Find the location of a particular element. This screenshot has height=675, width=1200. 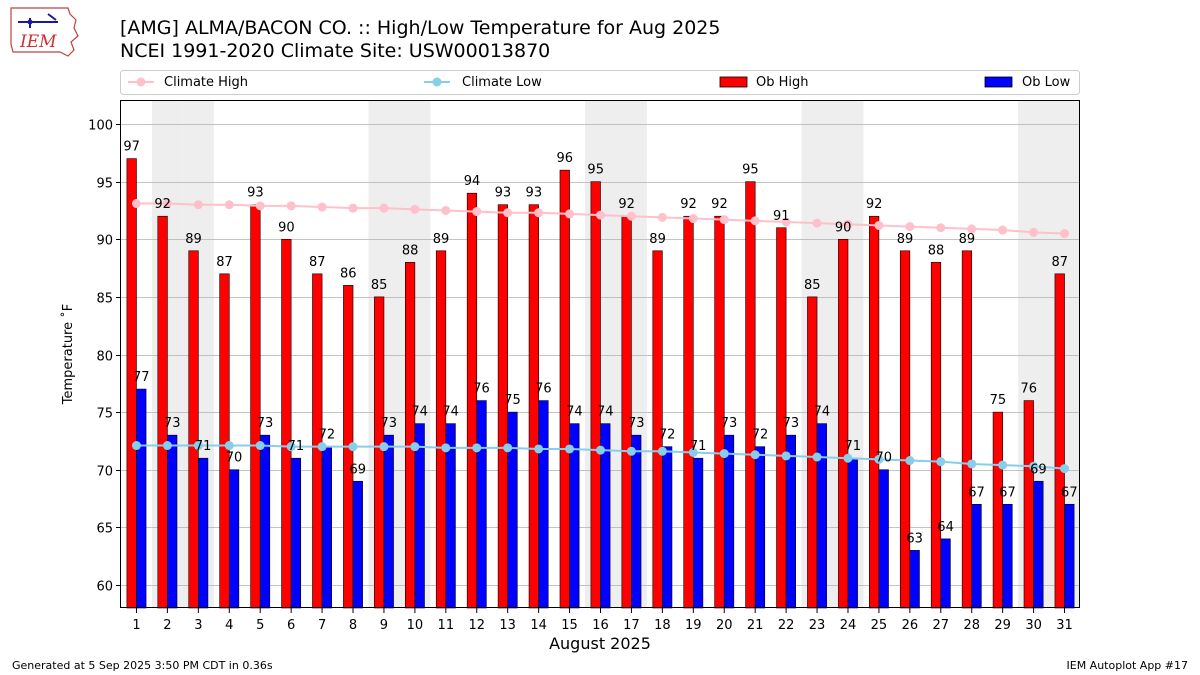

iem-logo: IEM is located at coordinates (45, 34).